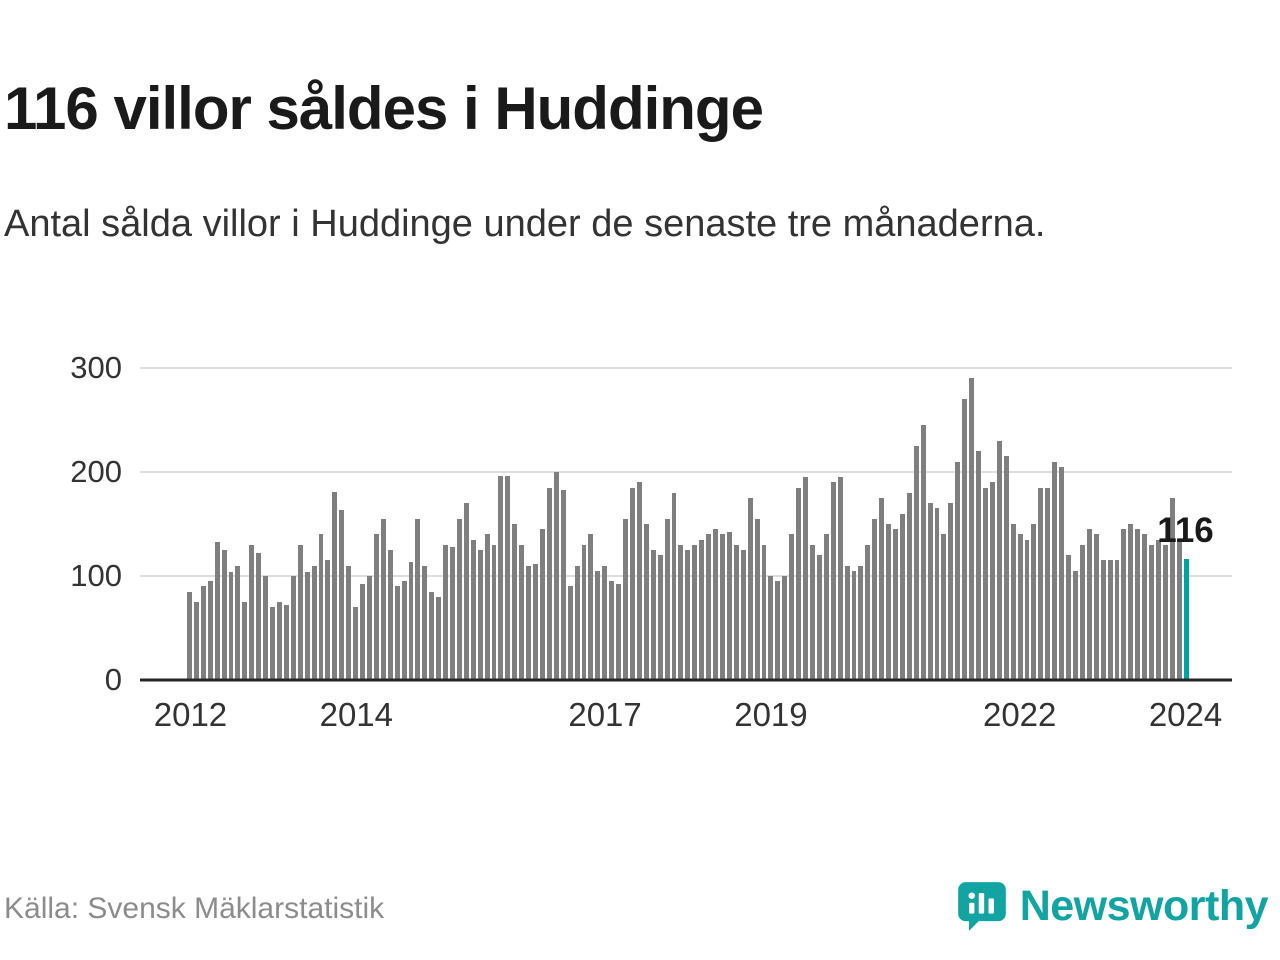 This screenshot has width=1280, height=960. Describe the element at coordinates (688, 715) in the screenshot. I see `x-axis-labels: 2012 2014 2017 2019 2022 2024` at that location.